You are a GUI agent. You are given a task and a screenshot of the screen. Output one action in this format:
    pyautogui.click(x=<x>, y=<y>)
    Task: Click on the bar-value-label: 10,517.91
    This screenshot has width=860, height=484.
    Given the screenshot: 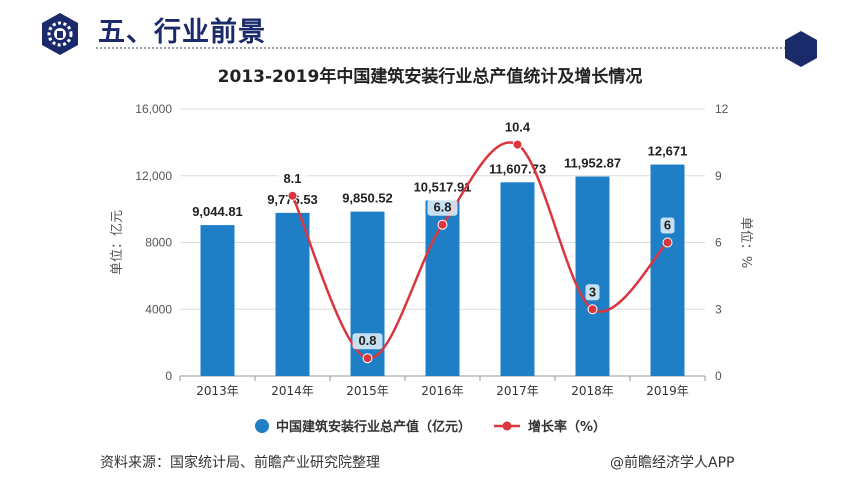 What is the action you would take?
    pyautogui.click(x=443, y=186)
    